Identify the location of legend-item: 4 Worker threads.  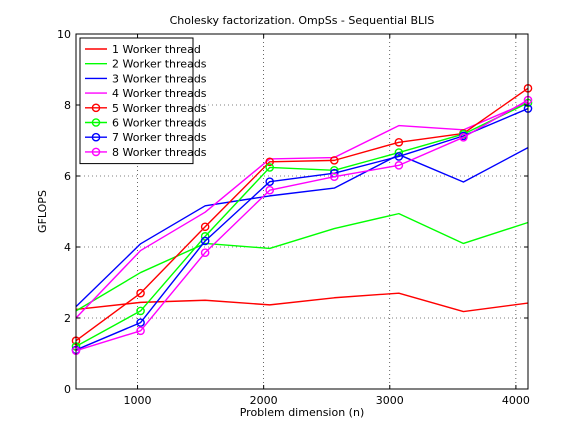
(146, 93).